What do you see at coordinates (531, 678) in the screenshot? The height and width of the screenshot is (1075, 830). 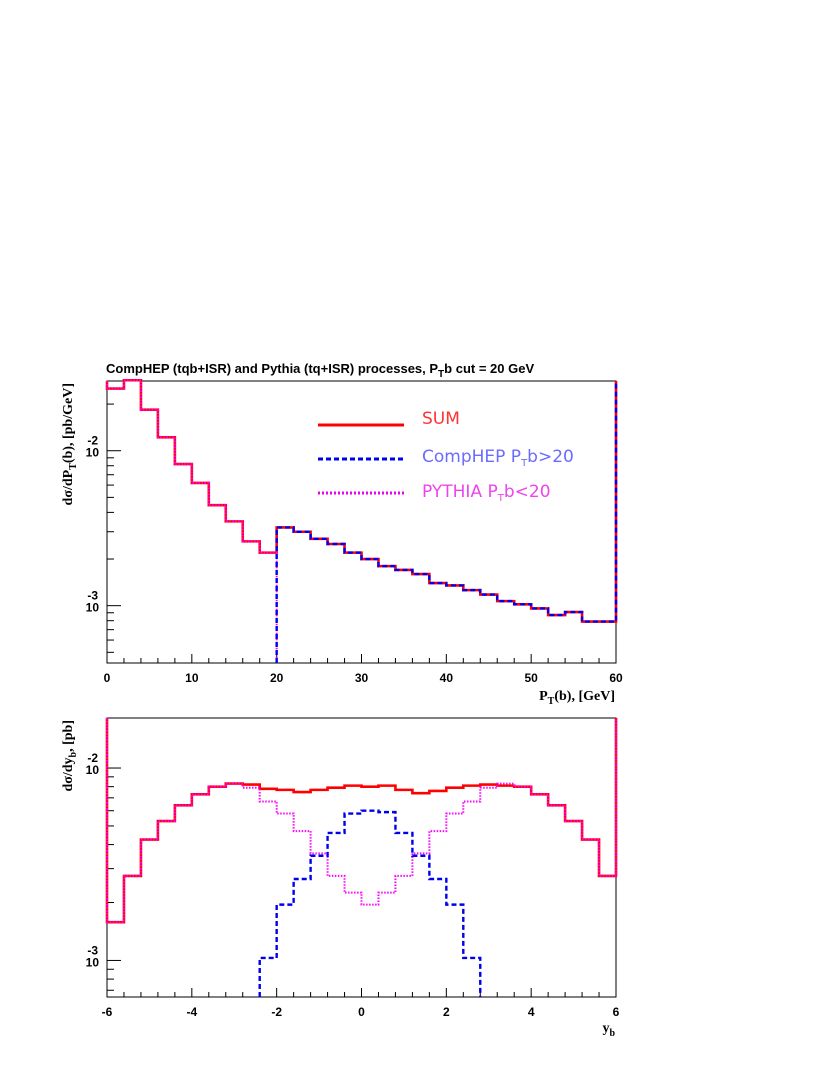 I see `top-x-tick-label: 50` at bounding box center [531, 678].